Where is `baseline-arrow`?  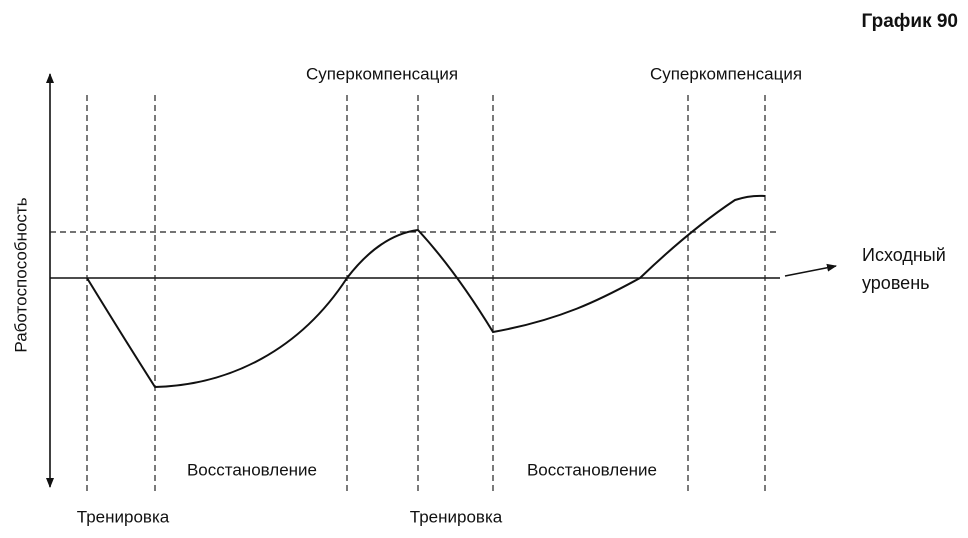
baseline-arrow is located at coordinates (810, 270).